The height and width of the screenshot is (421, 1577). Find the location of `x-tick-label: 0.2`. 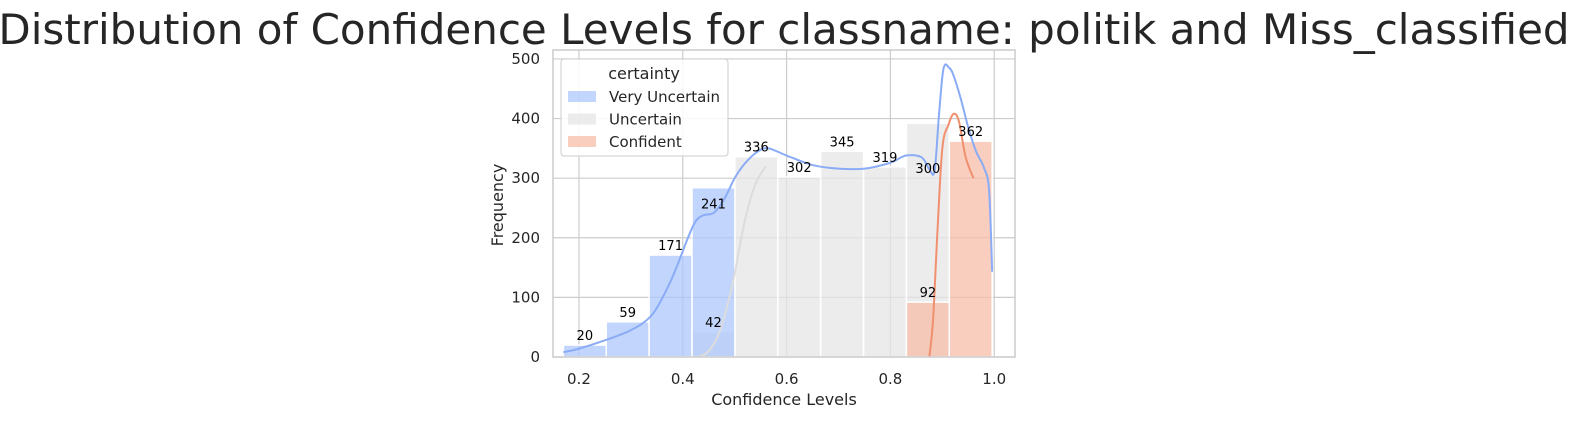

x-tick-label: 0.2 is located at coordinates (579, 379).